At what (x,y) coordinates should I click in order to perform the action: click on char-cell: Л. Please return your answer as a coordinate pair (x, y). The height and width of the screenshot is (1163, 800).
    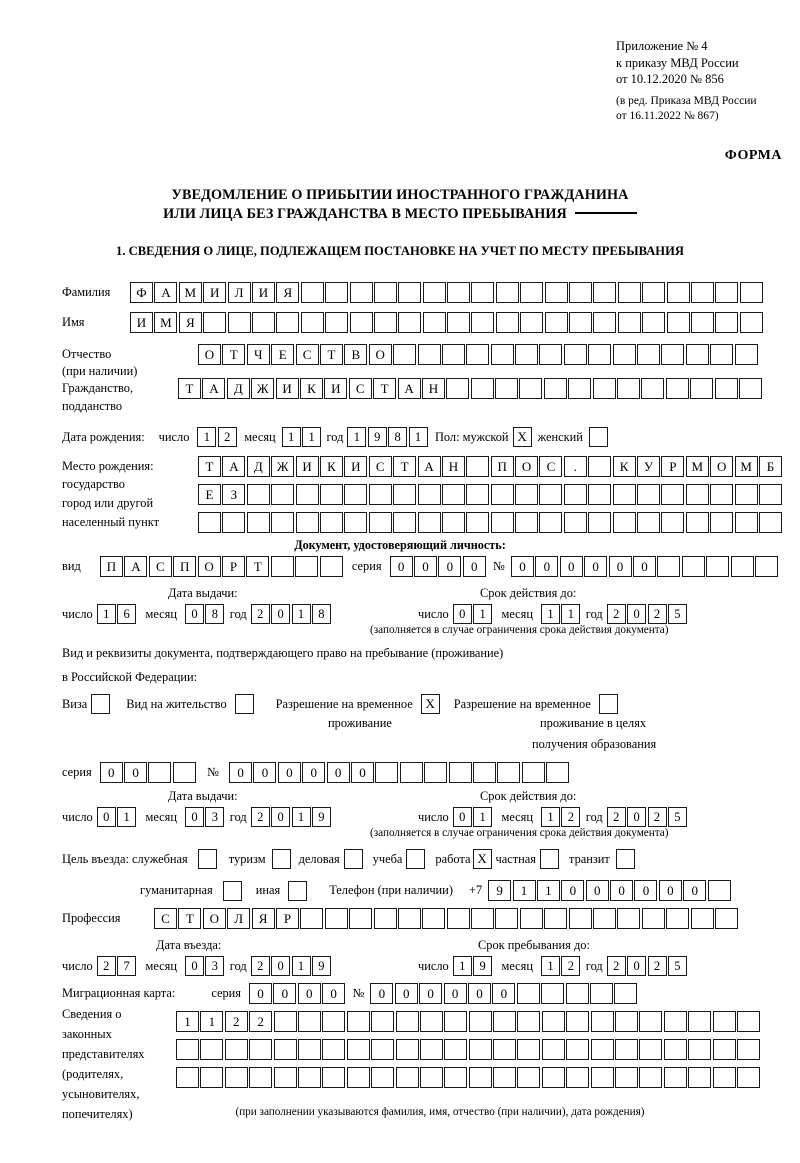
    Looking at the image, I should click on (239, 292).